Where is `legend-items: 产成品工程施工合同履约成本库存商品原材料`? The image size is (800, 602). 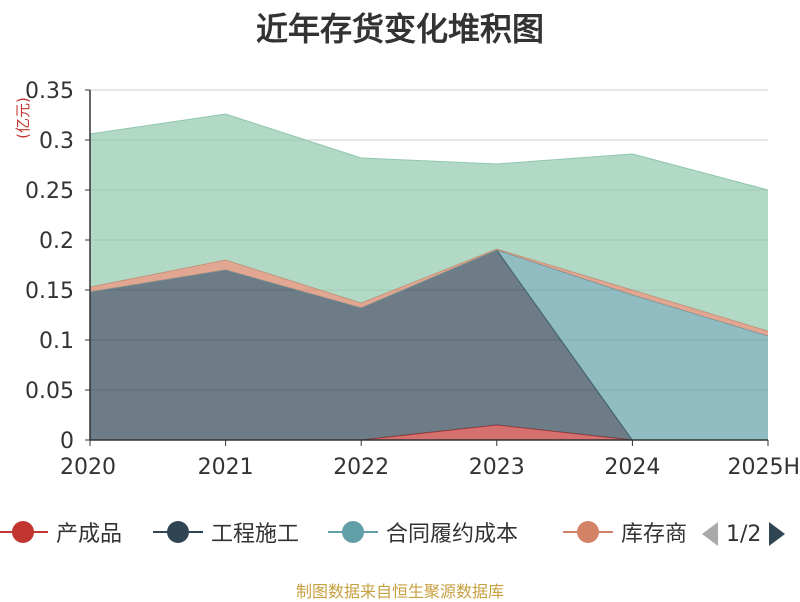
legend-items: 产成品工程施工合同履约成本库存商品原材料 is located at coordinates (344, 534).